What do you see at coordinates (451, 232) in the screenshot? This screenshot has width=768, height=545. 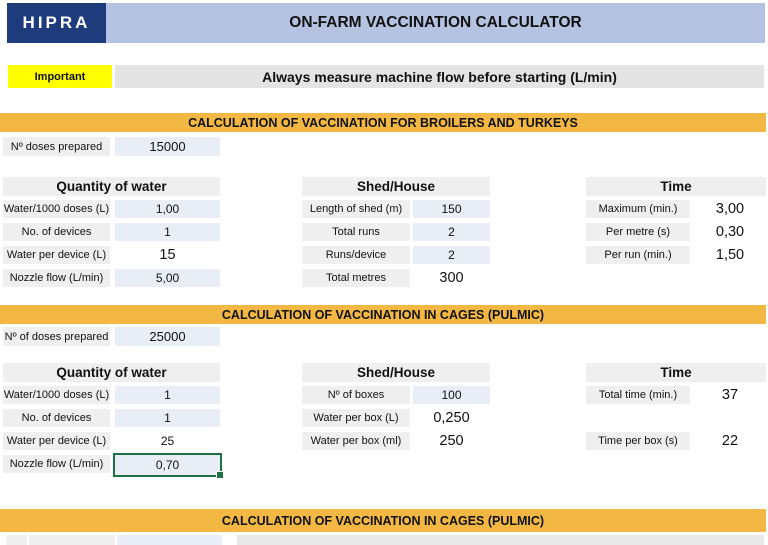 I see `cell-total-runs: 2` at bounding box center [451, 232].